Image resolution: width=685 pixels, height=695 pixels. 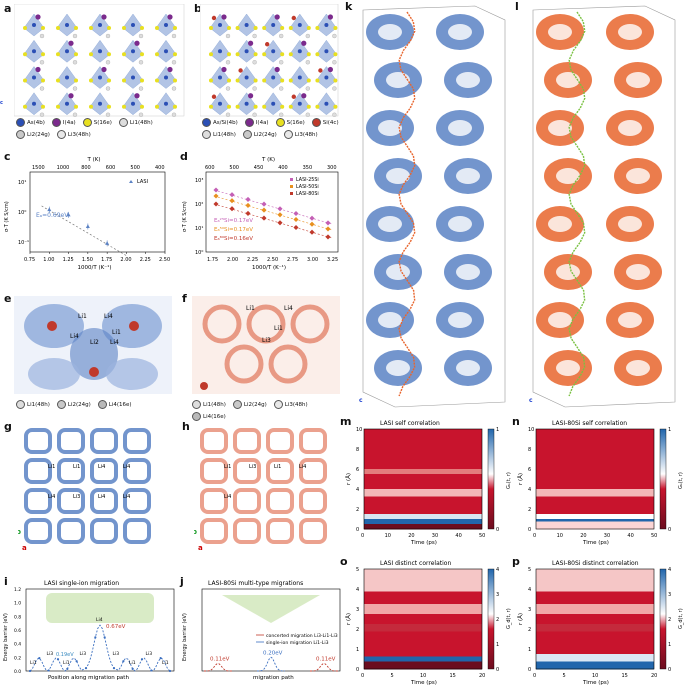 What do you see at coordinates (17, 645) in the screenshot?
I see `y-tick-label: 0.4` at bounding box center [17, 645].